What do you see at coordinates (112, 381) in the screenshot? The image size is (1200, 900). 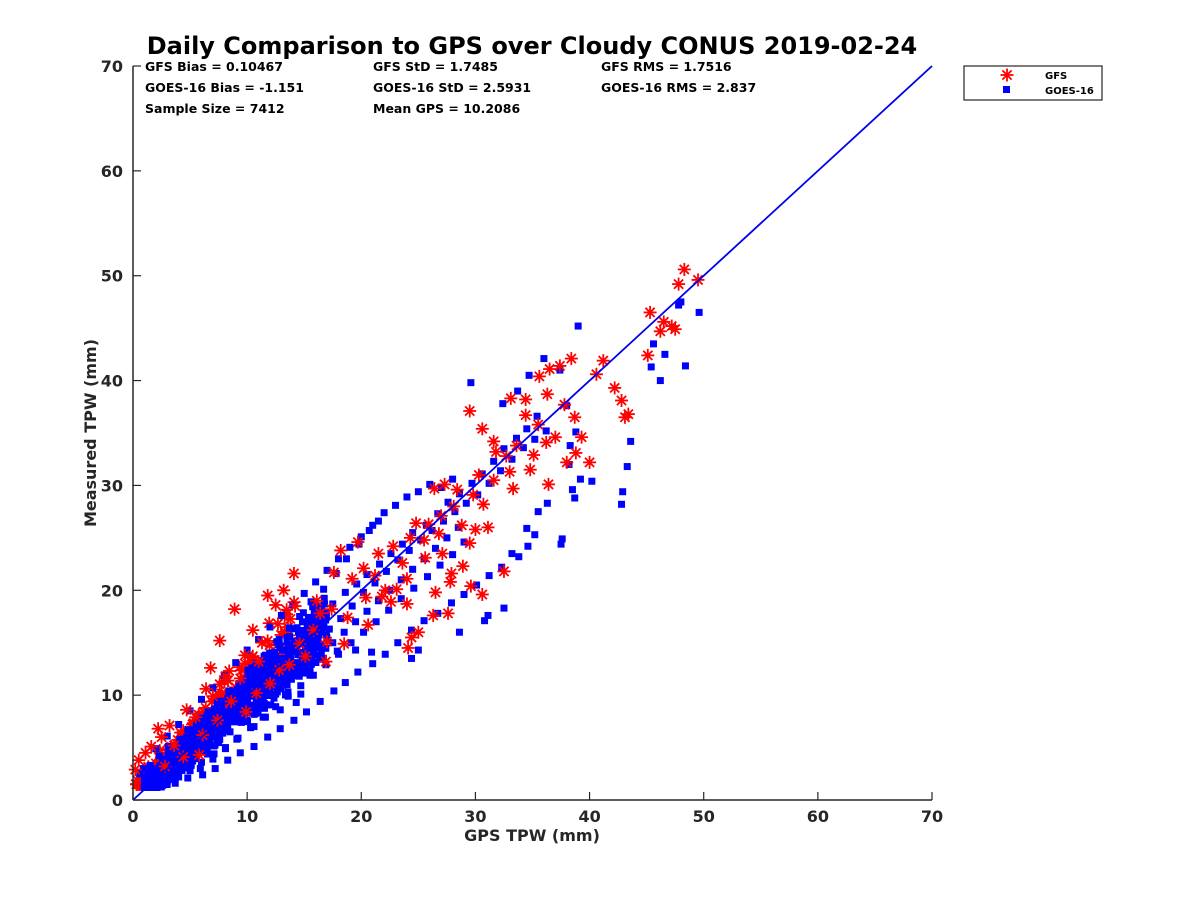 I see `y-tick-label: 40` at bounding box center [112, 381].